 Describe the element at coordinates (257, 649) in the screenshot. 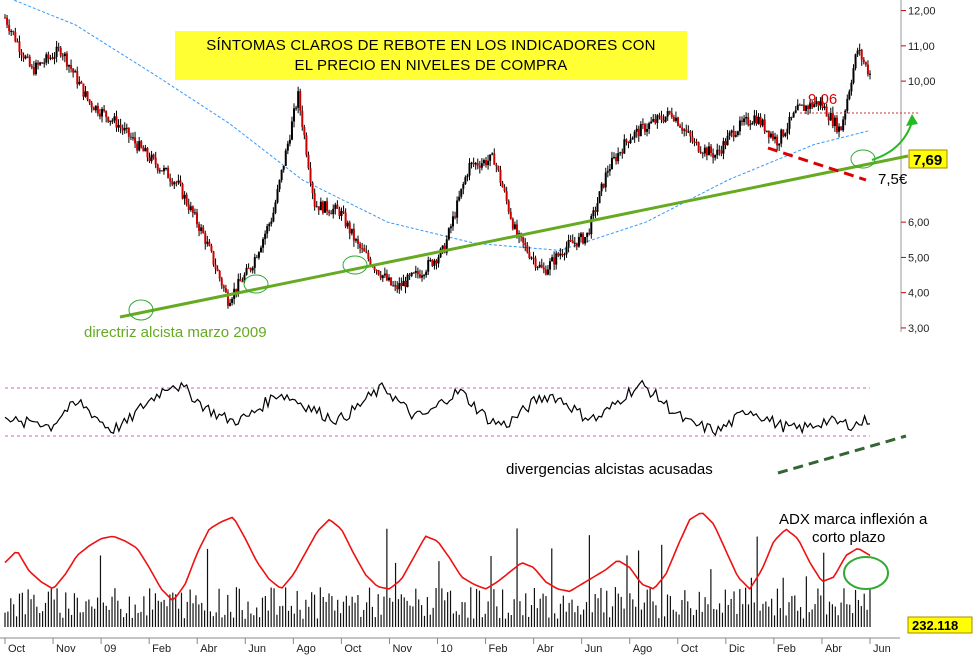

I see `time-tick-label: Jun` at that location.